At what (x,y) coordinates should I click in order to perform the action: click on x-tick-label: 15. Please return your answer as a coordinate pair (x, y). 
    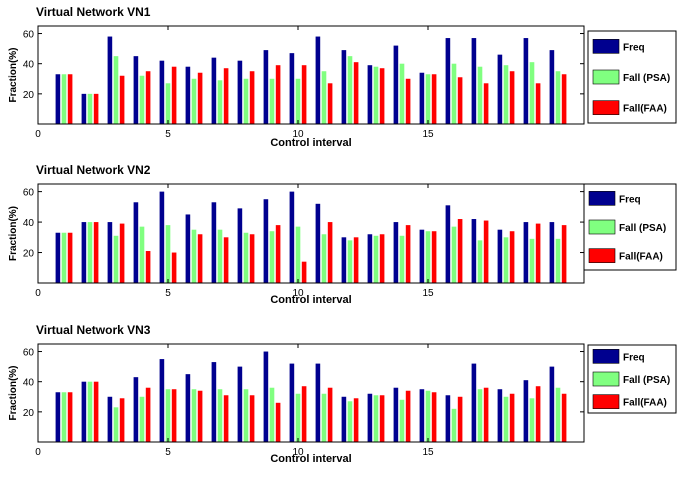
    Looking at the image, I should click on (428, 293).